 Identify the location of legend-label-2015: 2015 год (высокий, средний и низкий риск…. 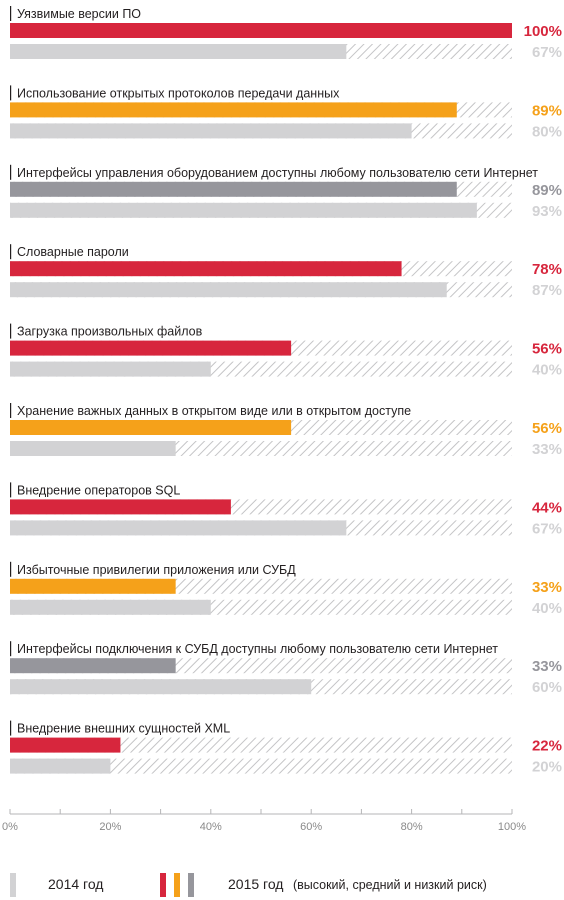
(357, 884).